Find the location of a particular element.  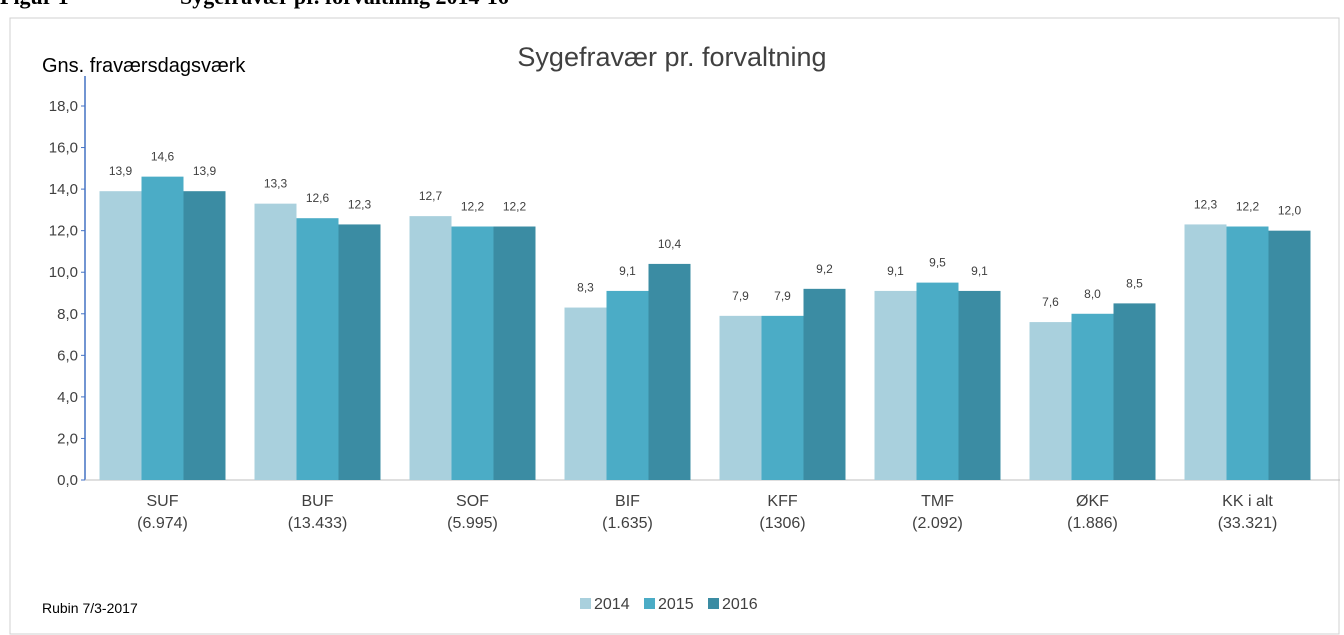

note: Rubin 7/3-2017 is located at coordinates (90, 608).